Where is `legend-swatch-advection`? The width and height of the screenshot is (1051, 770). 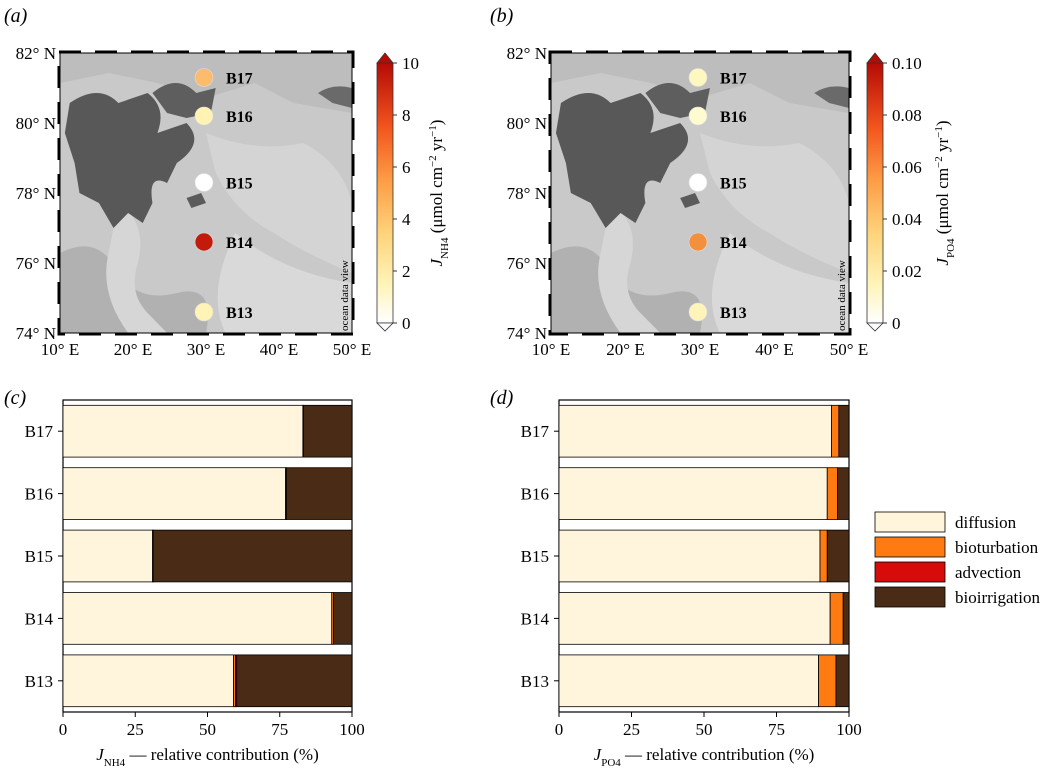 legend-swatch-advection is located at coordinates (910, 572).